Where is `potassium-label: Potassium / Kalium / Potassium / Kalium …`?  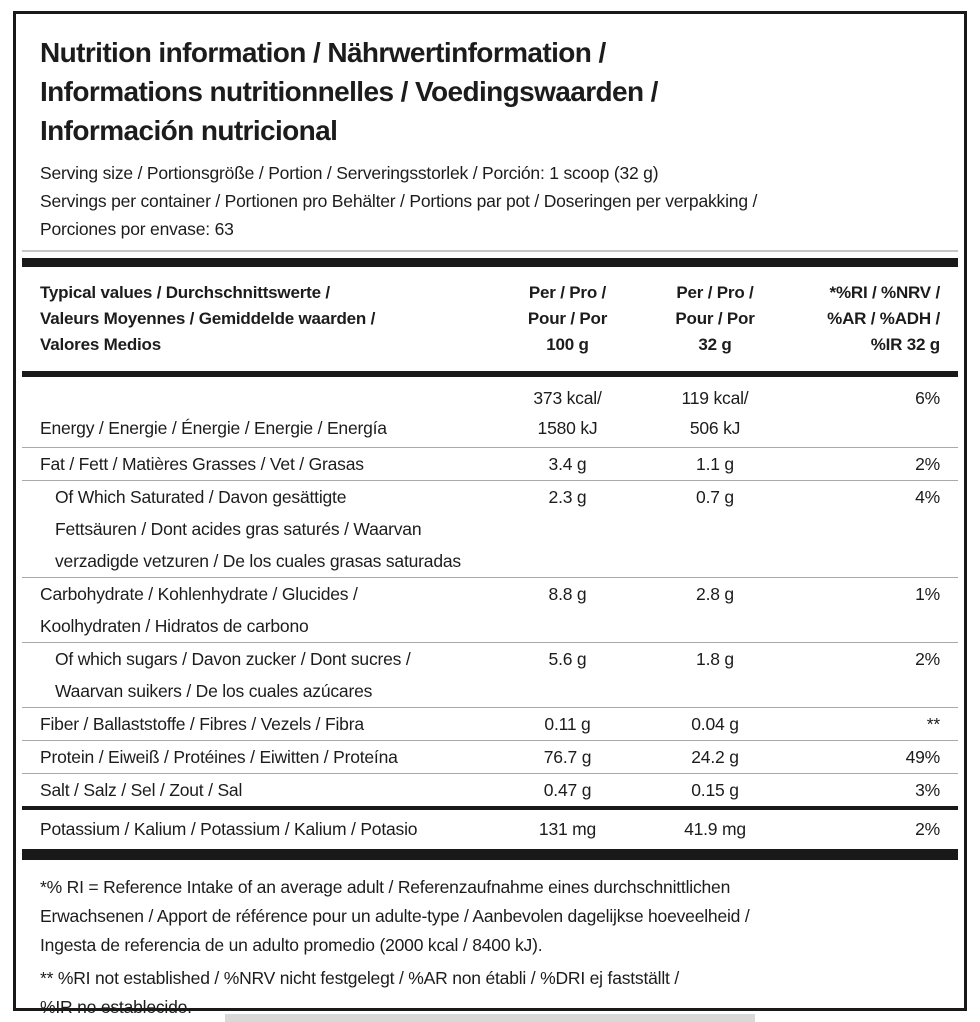 potassium-label: Potassium / Kalium / Potassium / Kalium … is located at coordinates (229, 829).